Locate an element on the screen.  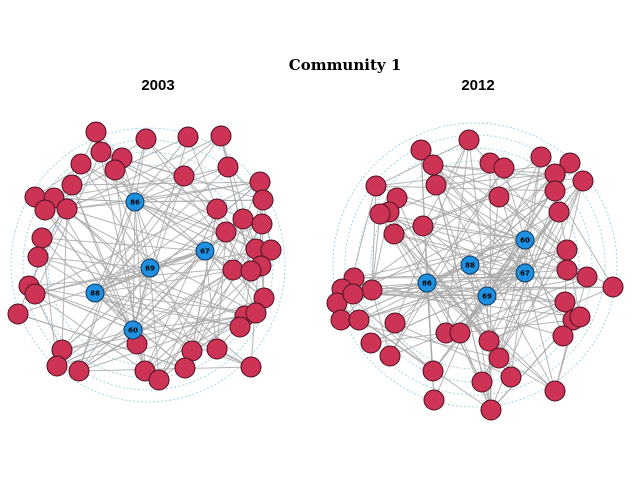
hub-node-label: 60 is located at coordinates (525, 241).